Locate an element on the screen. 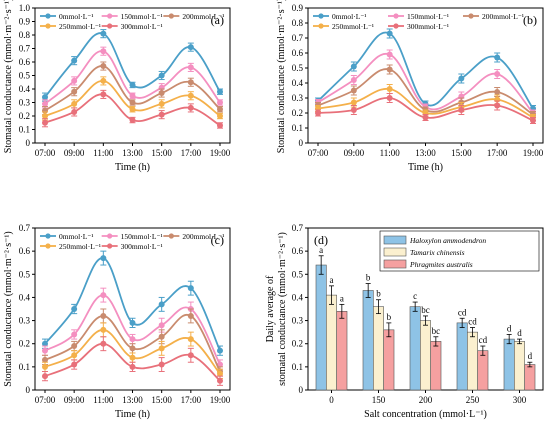  x-axis-label: Time (h) is located at coordinates (132, 414).